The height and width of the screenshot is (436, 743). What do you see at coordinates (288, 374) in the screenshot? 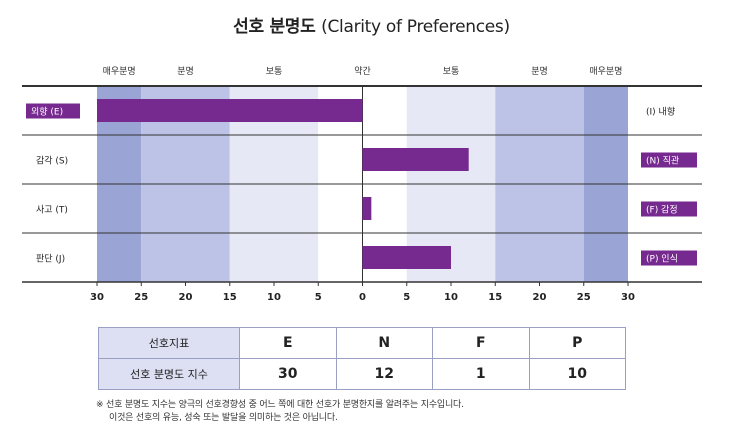
I see `score-cell: 30` at bounding box center [288, 374].